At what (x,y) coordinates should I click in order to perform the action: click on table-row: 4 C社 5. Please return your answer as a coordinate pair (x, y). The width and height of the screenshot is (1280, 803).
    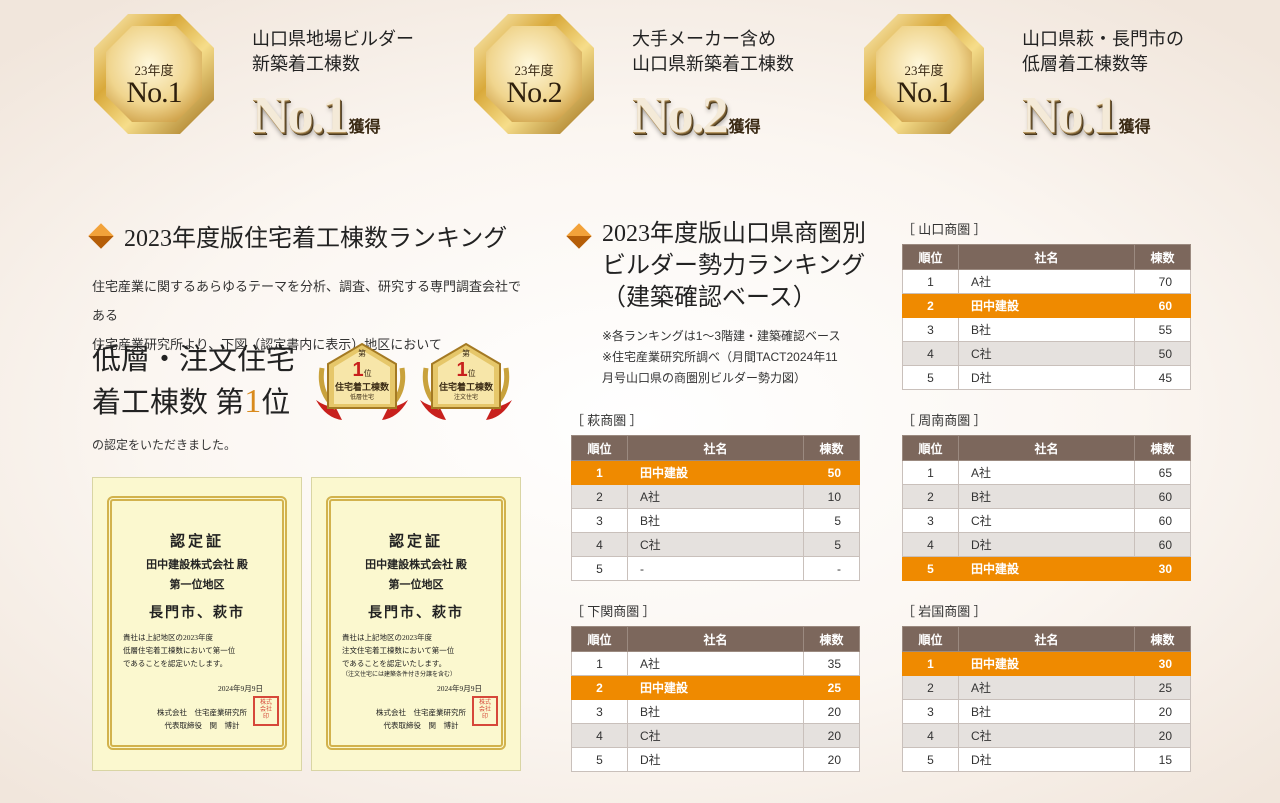
    Looking at the image, I should click on (715, 544).